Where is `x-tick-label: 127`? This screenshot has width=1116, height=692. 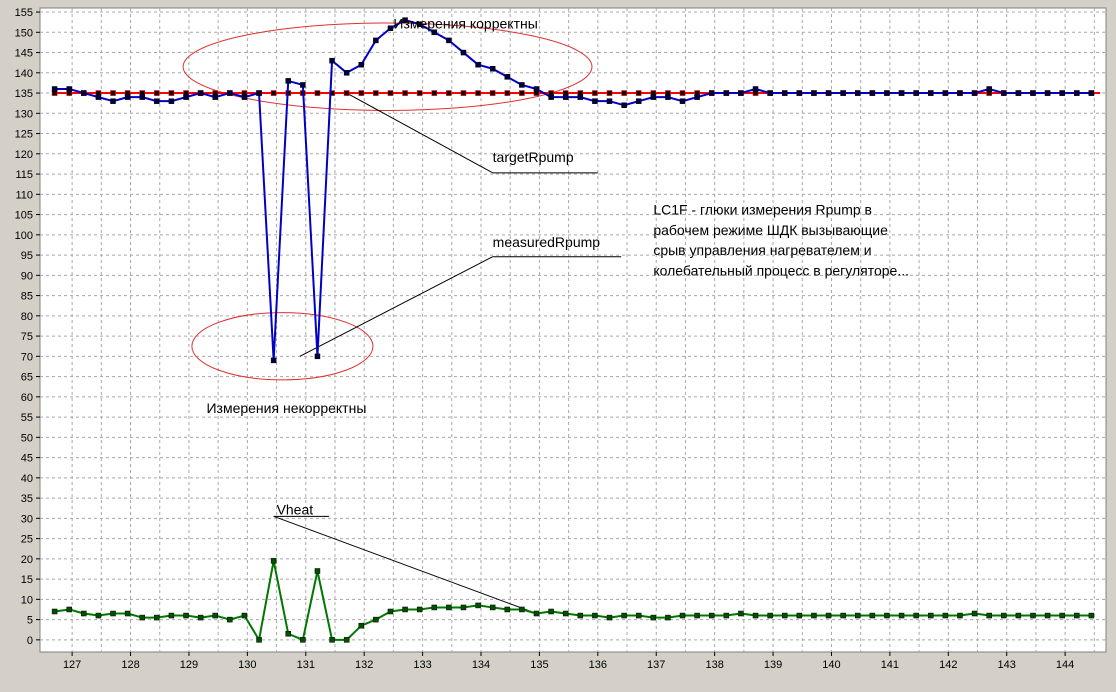 x-tick-label: 127 is located at coordinates (72, 665).